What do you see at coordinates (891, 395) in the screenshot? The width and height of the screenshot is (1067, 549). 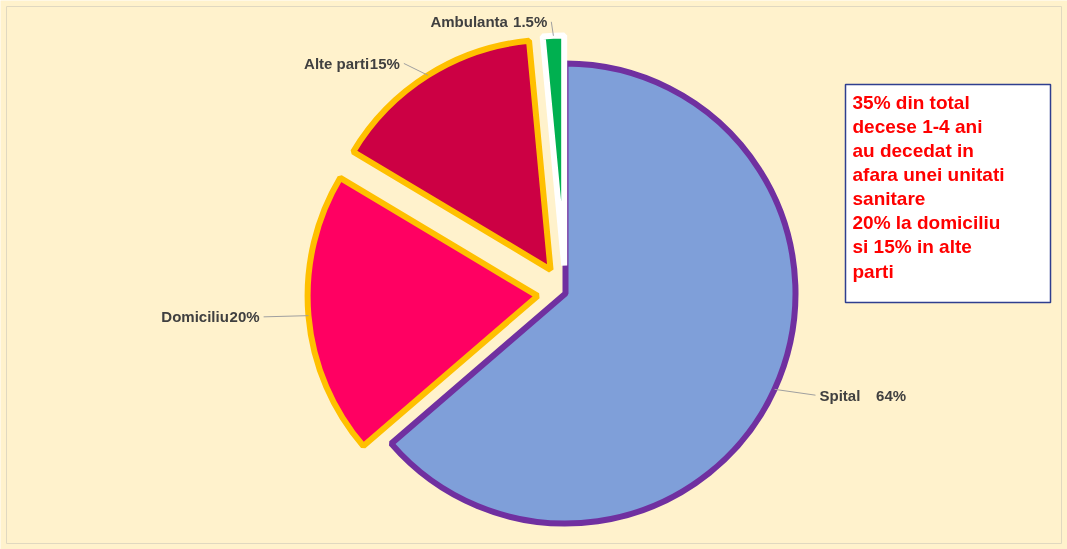 I see `data-label: 64%` at bounding box center [891, 395].